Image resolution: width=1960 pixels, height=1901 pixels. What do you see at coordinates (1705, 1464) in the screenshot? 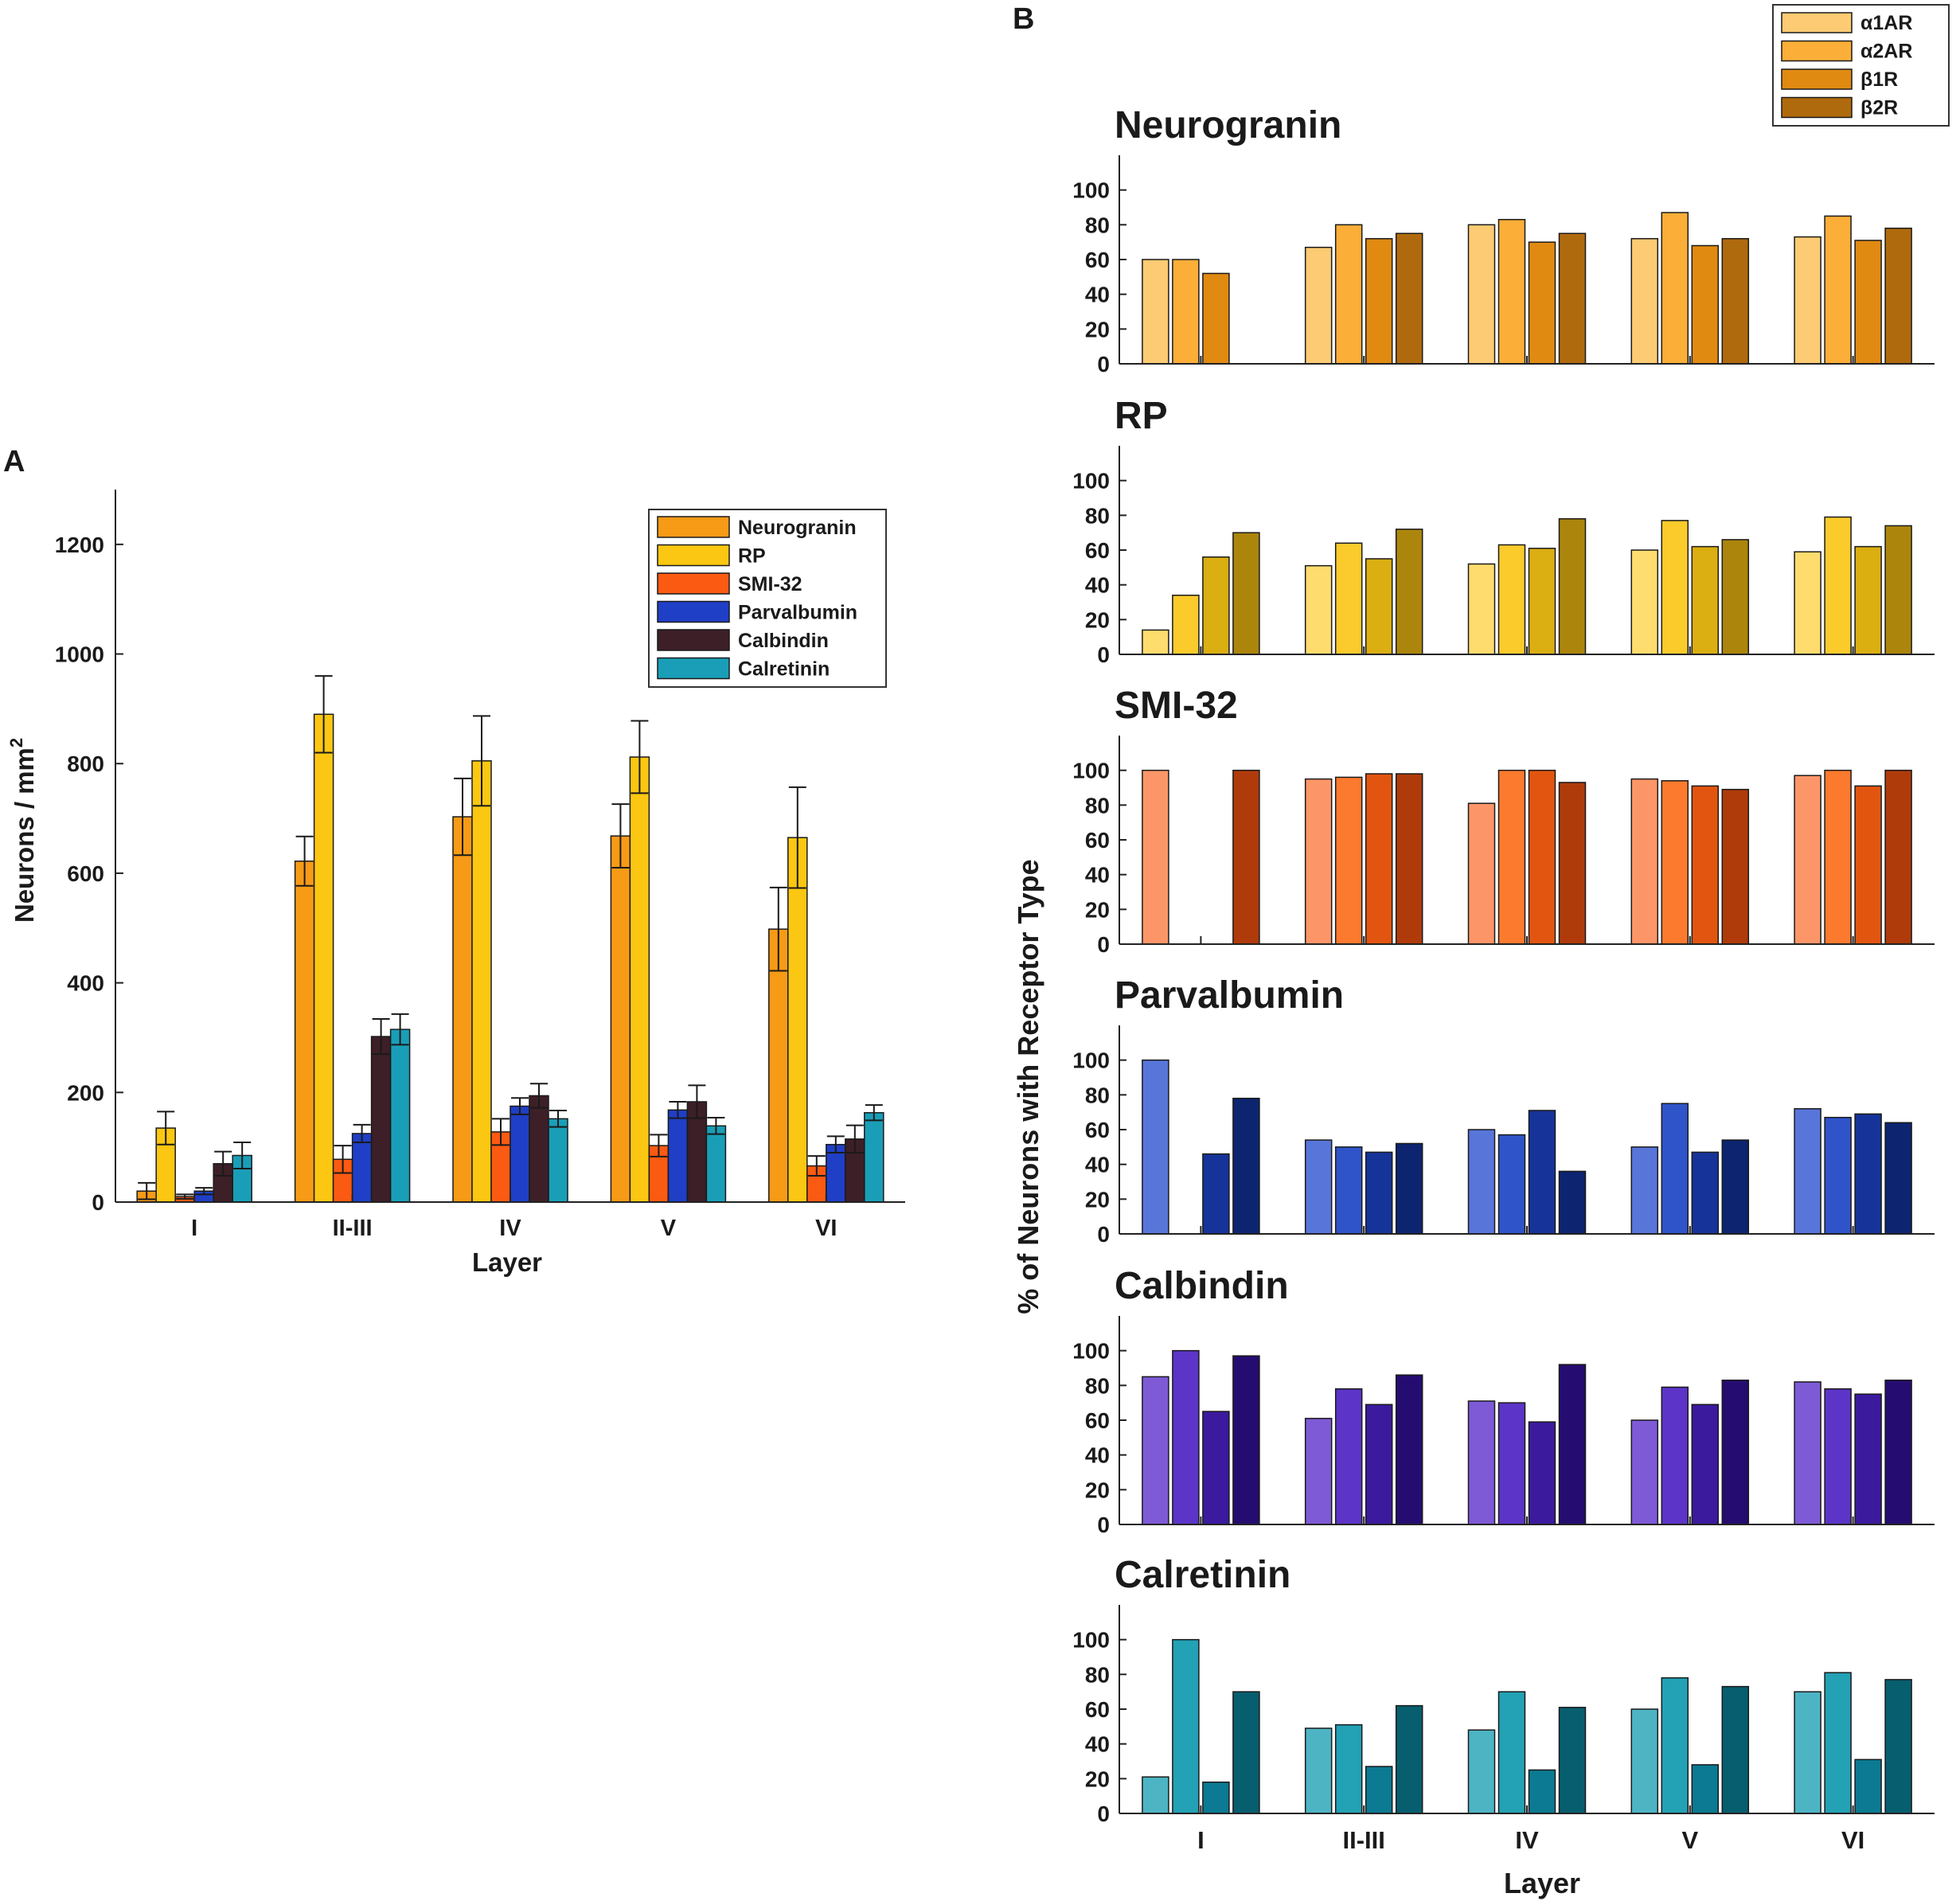
I see `bar-calbindin-1r-v` at bounding box center [1705, 1464].